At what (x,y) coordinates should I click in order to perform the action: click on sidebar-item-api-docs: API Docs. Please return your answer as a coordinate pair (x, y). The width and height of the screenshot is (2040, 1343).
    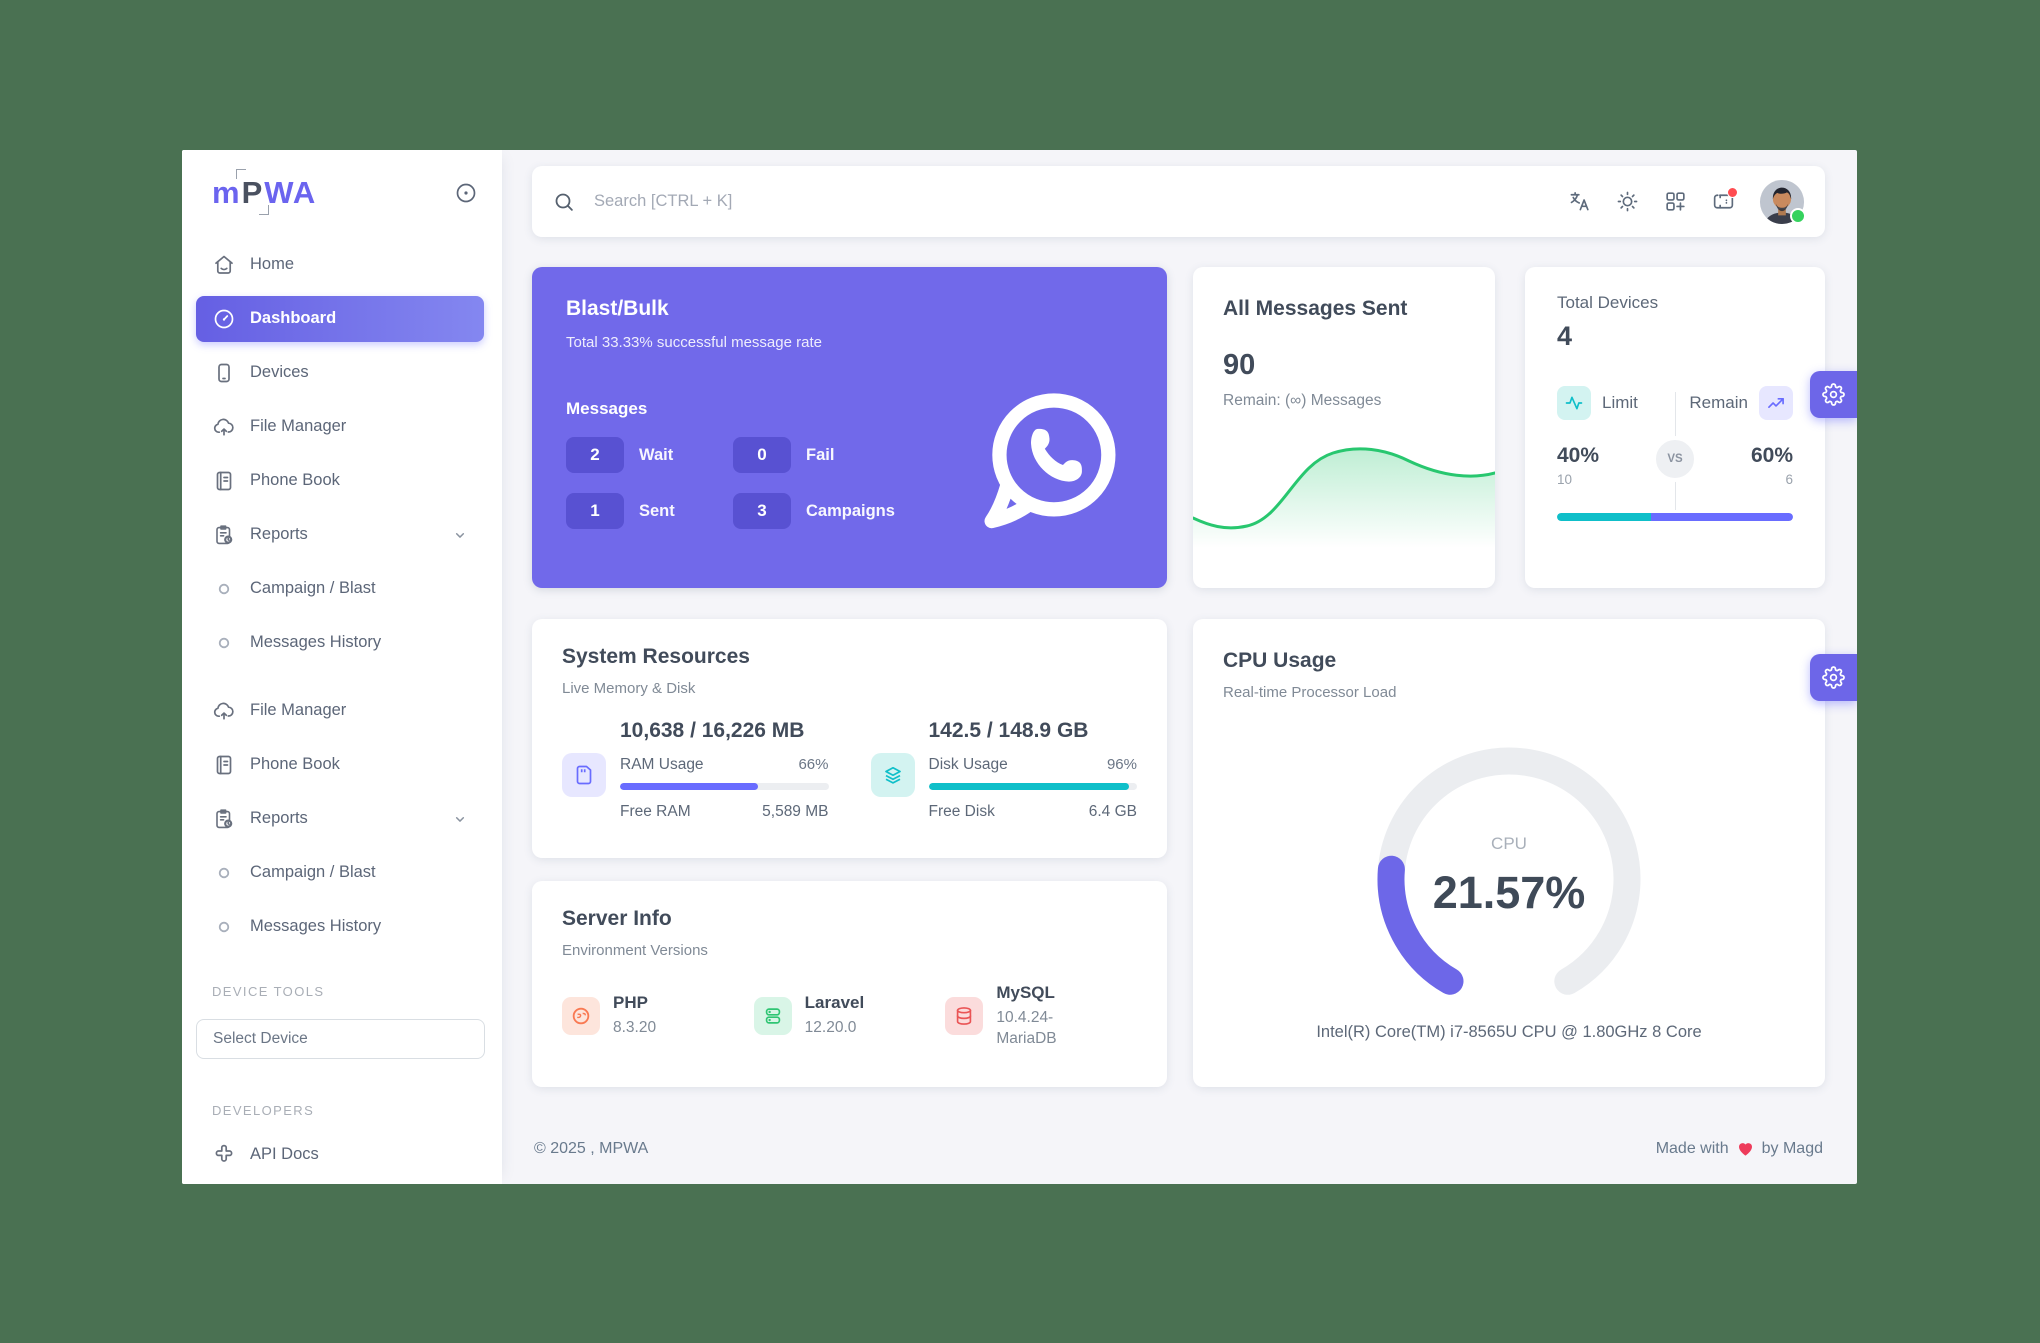
    Looking at the image, I should click on (340, 1155).